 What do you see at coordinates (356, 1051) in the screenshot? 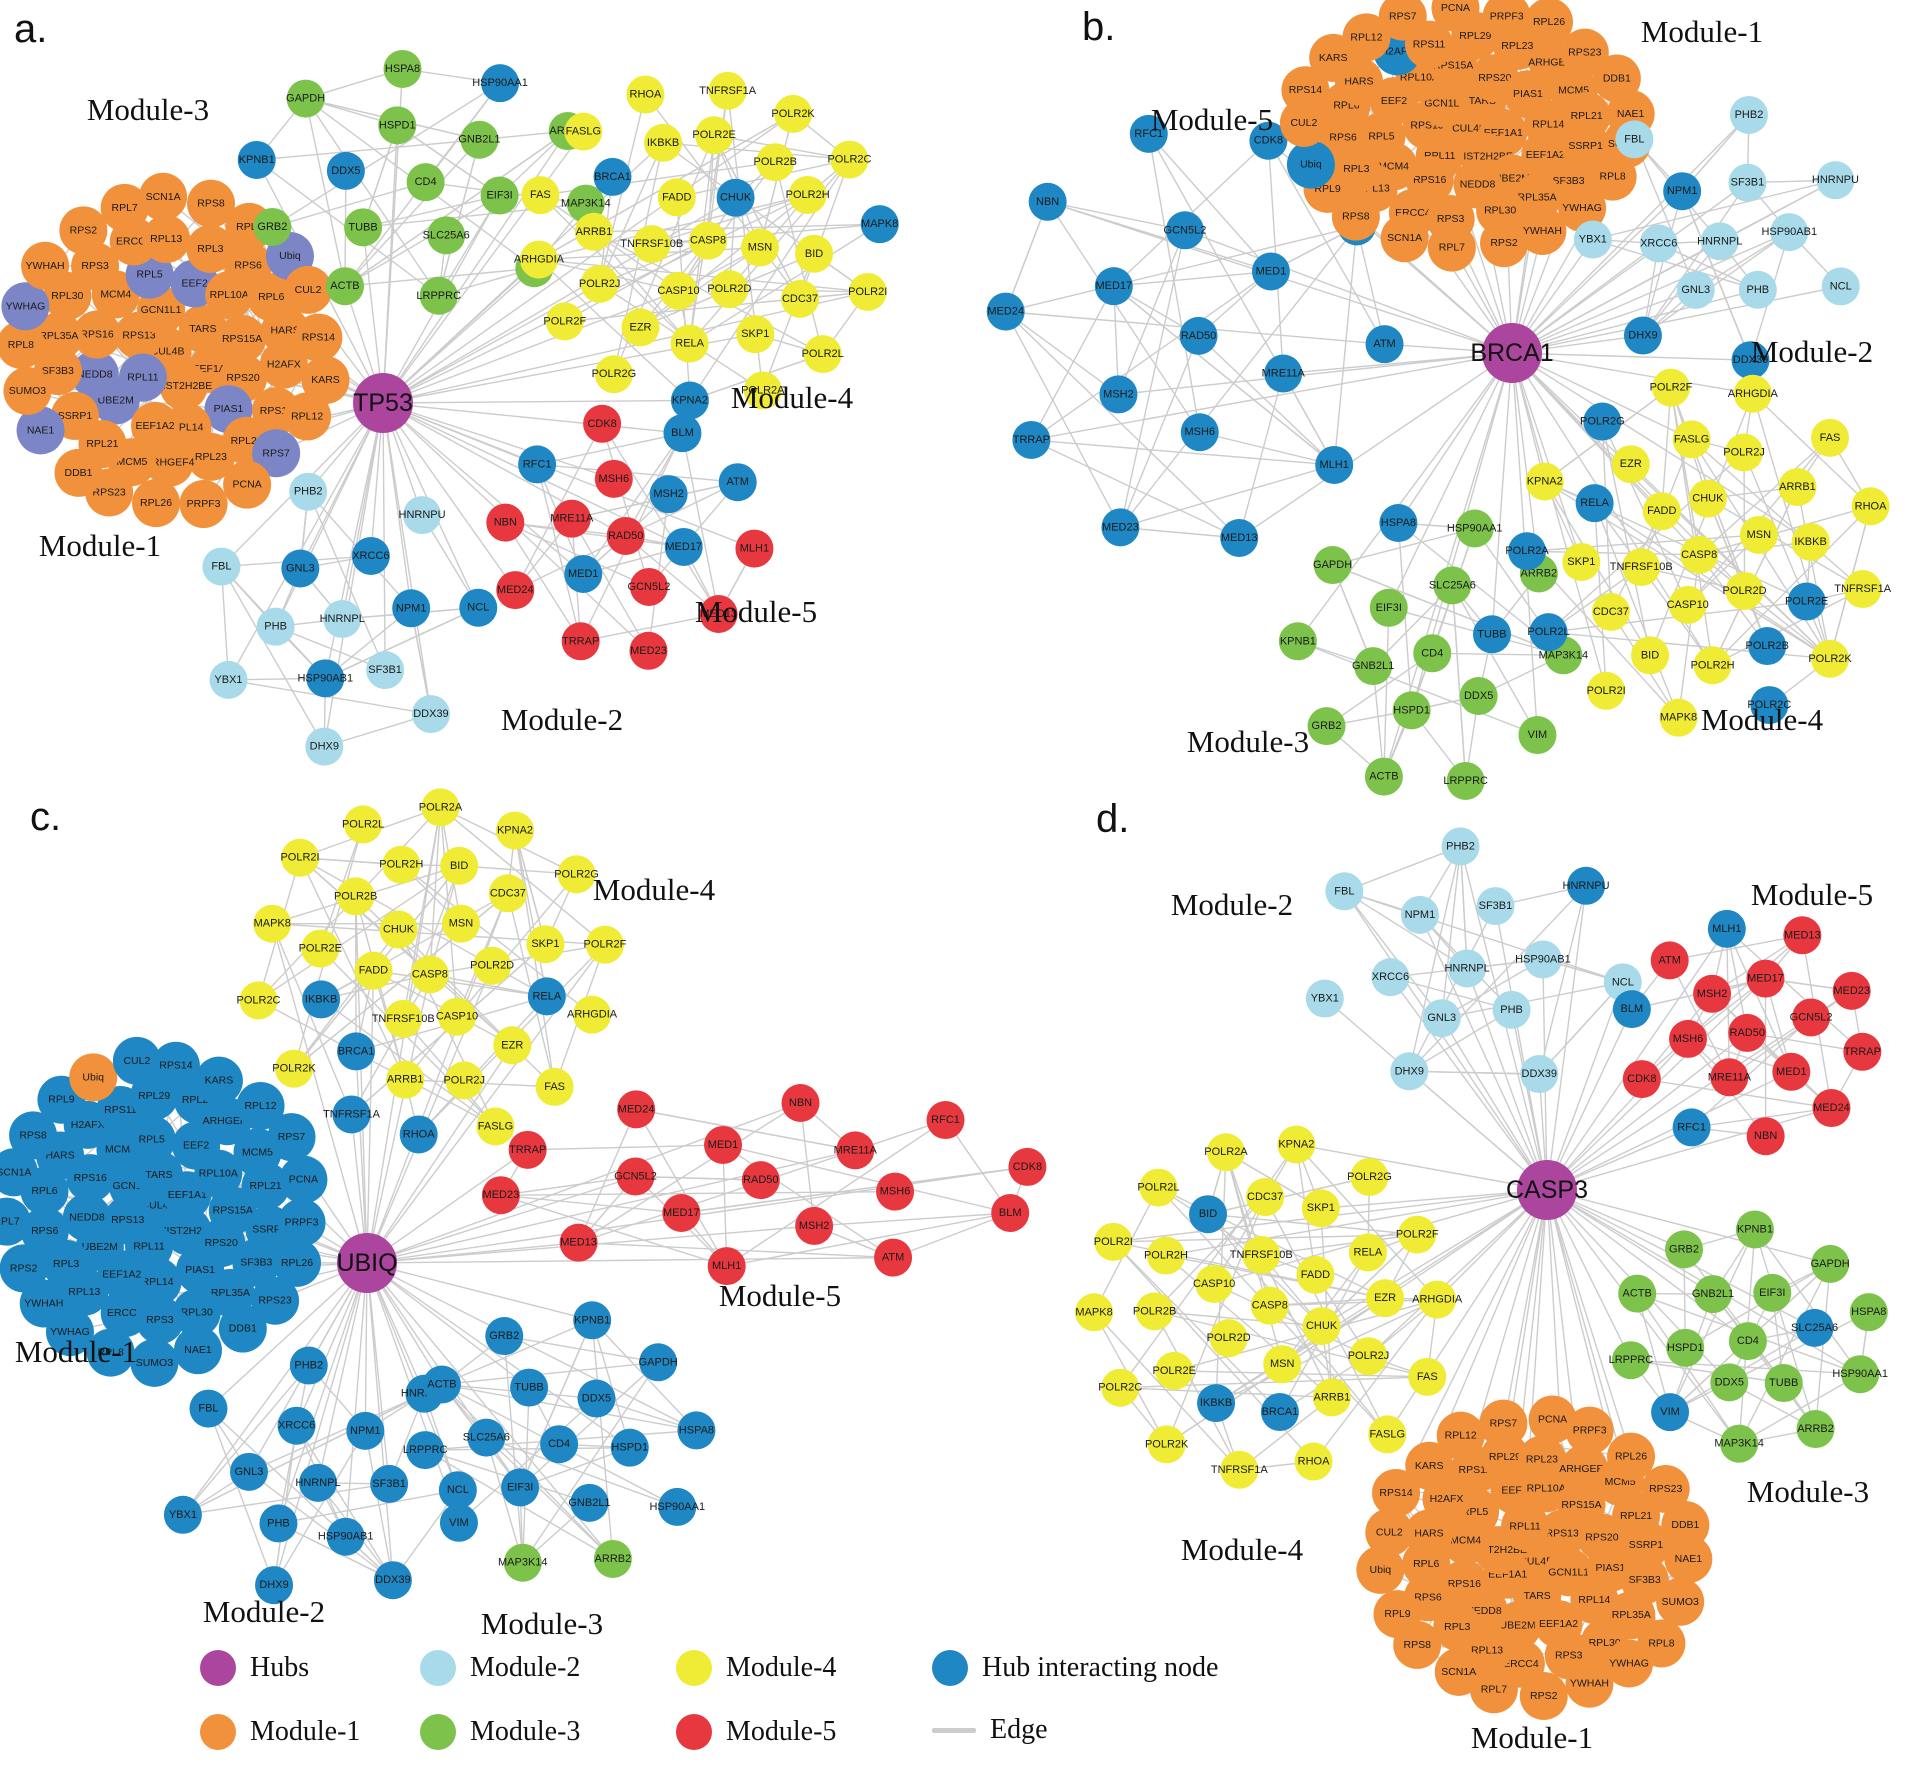
I see `node-BRCA1: BRCA1` at bounding box center [356, 1051].